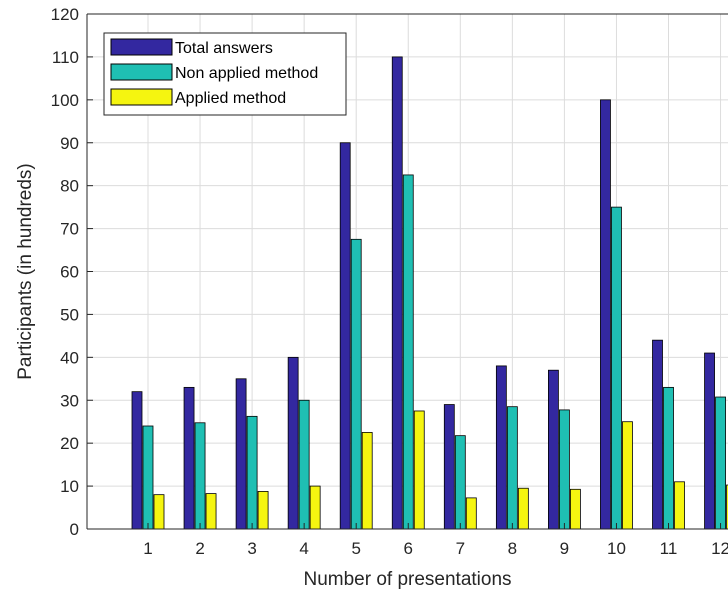 The height and width of the screenshot is (594, 728). I want to click on legend-swatch-total-answers, so click(141, 47).